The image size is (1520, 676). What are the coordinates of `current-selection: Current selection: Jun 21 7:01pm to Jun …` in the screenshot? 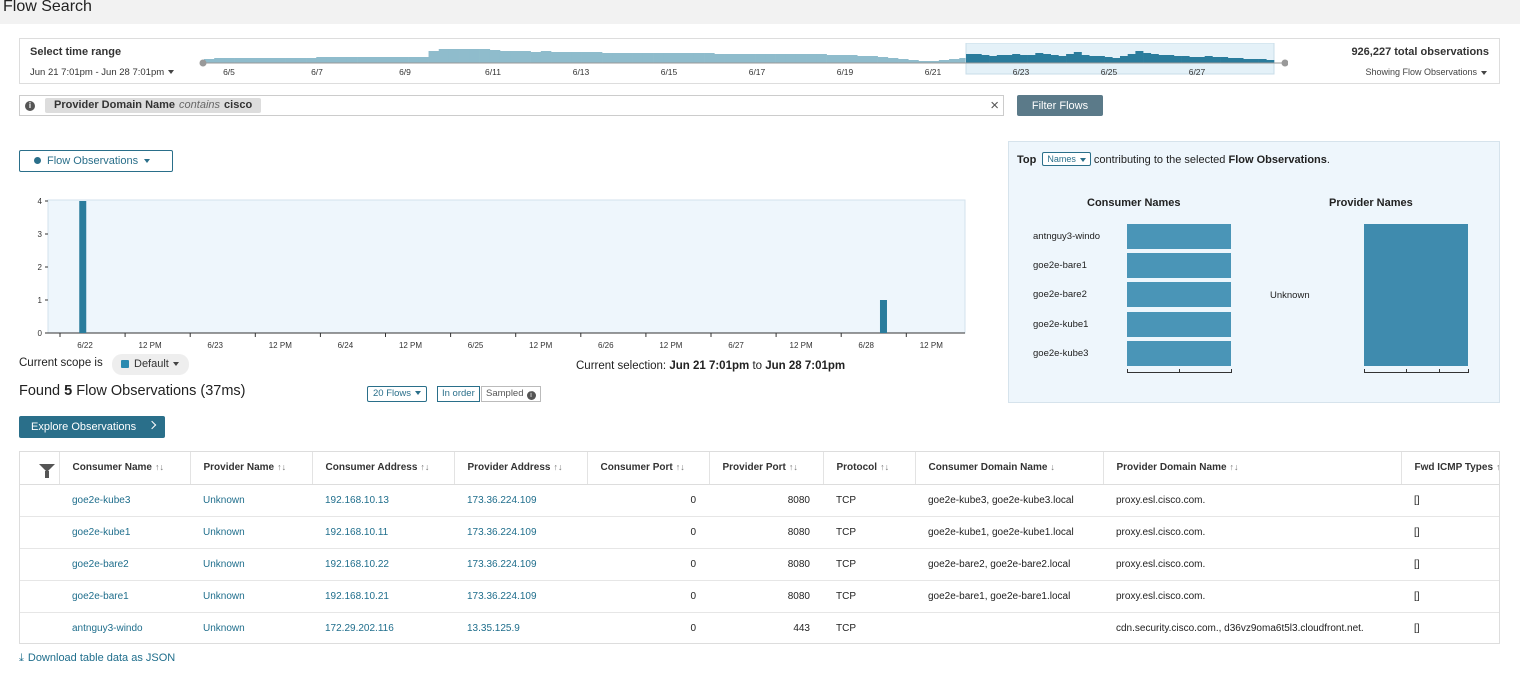 It's located at (710, 366).